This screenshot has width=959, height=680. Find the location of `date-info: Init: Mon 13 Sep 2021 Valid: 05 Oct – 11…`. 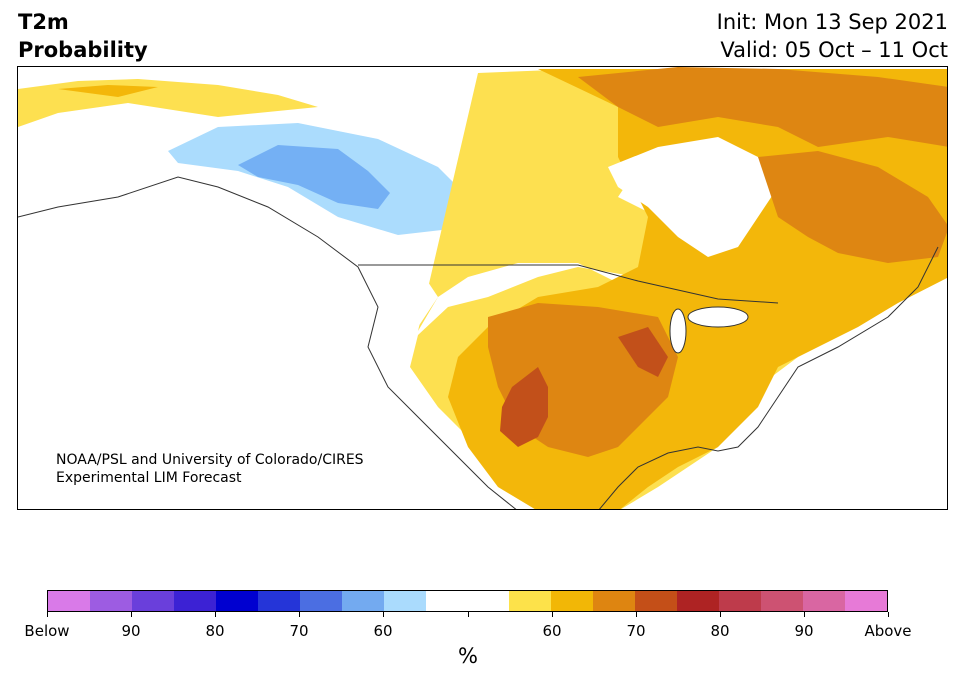

date-info: Init: Mon 13 Sep 2021 Valid: 05 Oct – 11… is located at coordinates (832, 36).